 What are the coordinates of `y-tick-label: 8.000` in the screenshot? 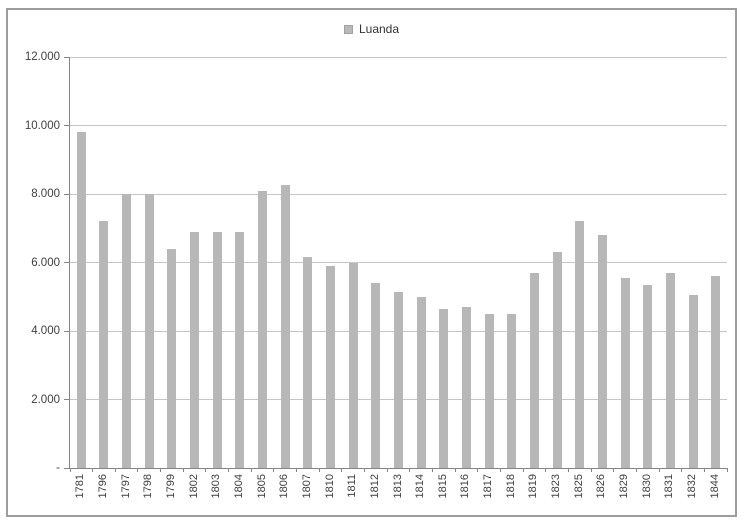 It's located at (45, 194).